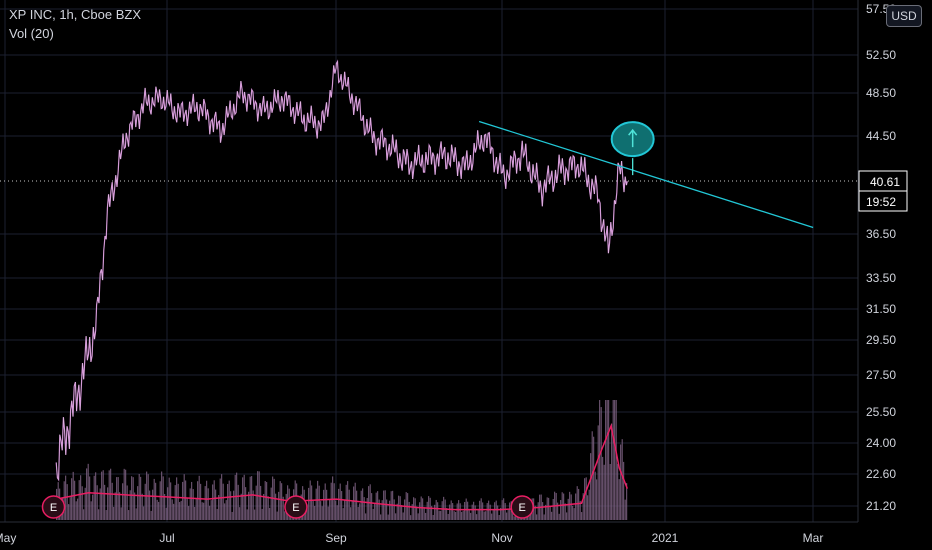  What do you see at coordinates (53, 508) in the screenshot?
I see `earnings-label: E` at bounding box center [53, 508].